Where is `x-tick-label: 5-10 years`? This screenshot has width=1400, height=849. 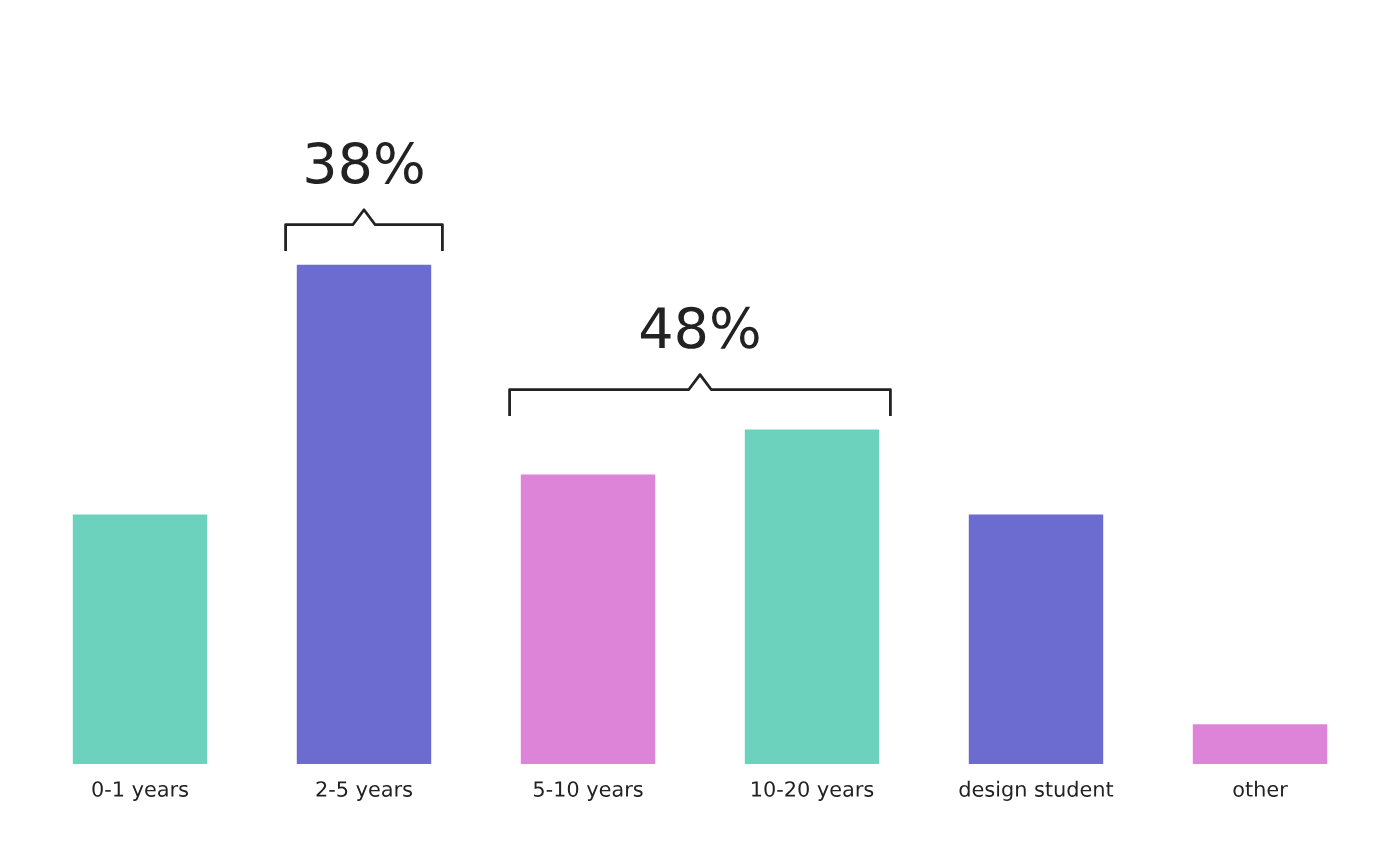
x-tick-label: 5-10 years is located at coordinates (588, 791).